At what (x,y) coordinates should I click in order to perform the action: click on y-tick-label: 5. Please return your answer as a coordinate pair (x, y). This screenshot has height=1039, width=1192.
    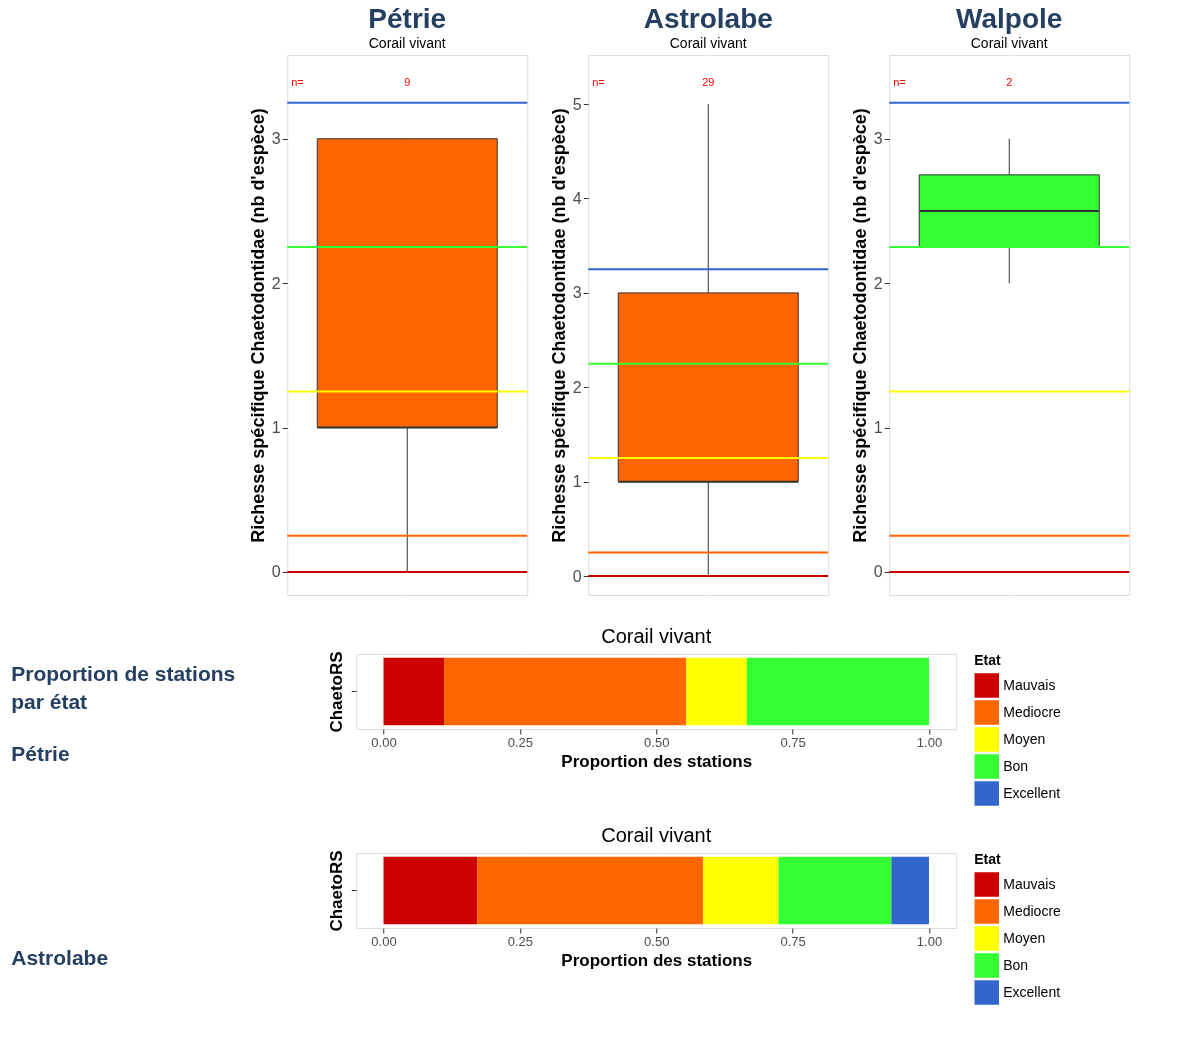
    Looking at the image, I should click on (577, 104).